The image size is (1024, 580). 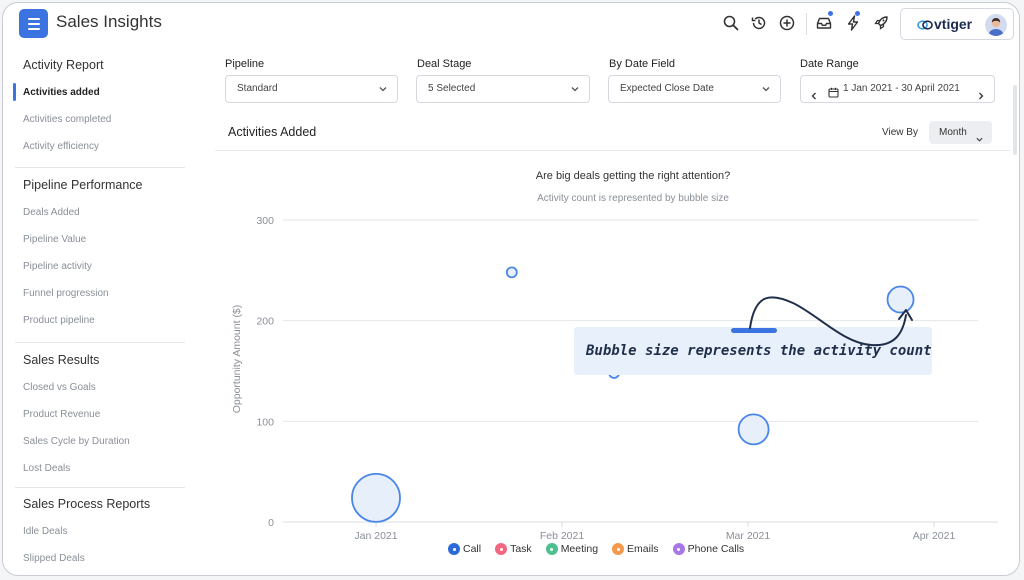 I want to click on y-axis-label: Opportunity Amount ($), so click(x=237, y=359).